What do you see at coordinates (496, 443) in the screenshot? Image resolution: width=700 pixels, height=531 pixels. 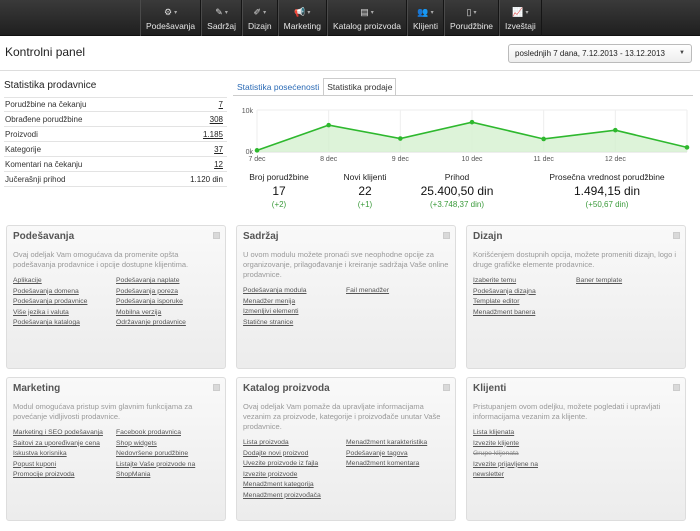 I see `panel-link: Izvezite klijente` at bounding box center [496, 443].